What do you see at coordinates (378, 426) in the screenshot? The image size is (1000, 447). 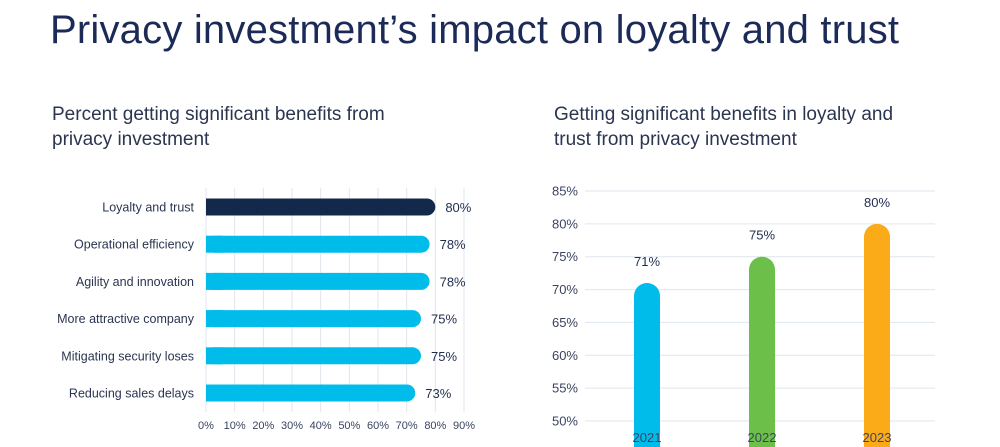 I see `x-tick-label: 60%` at bounding box center [378, 426].